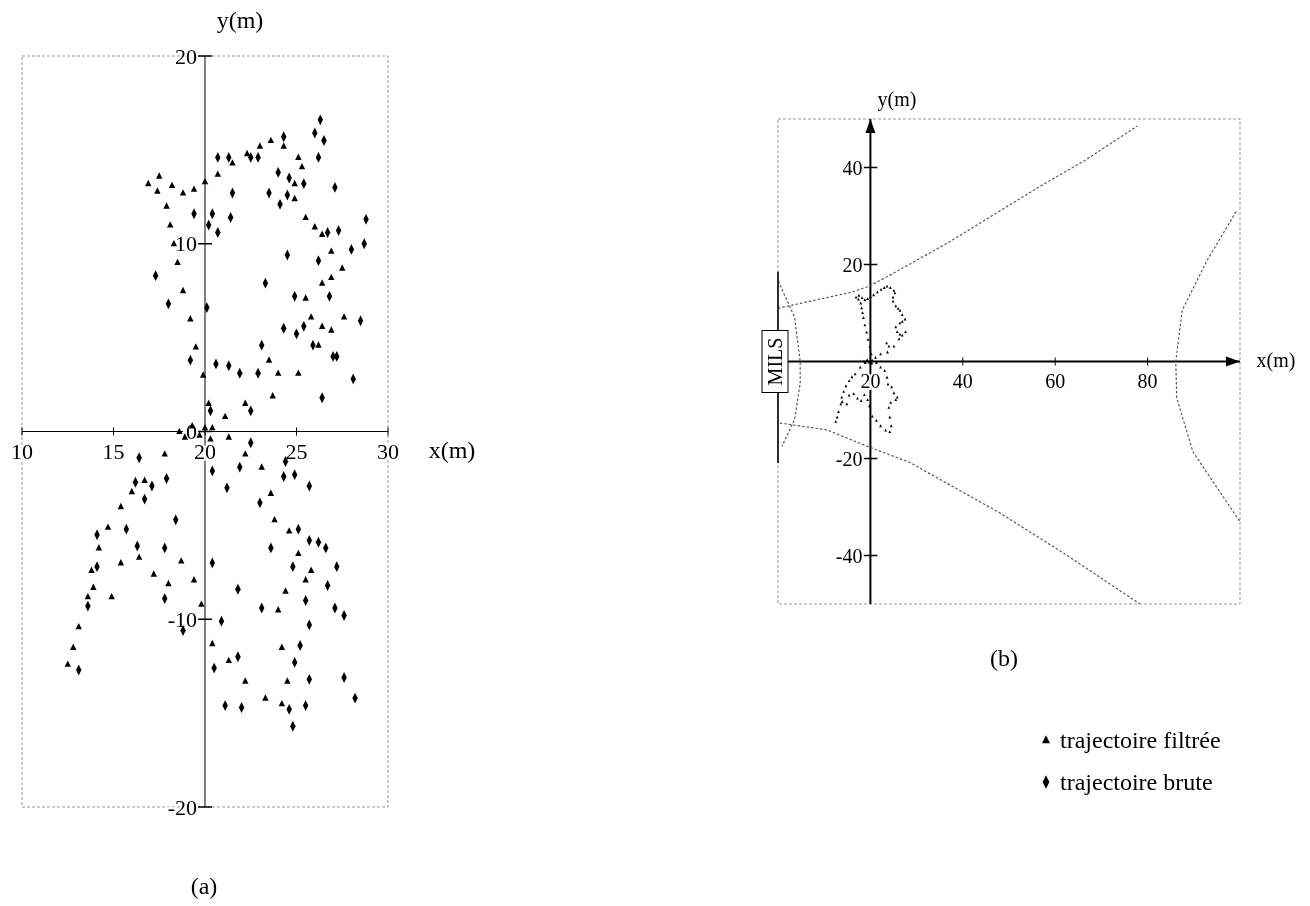 This screenshot has height=906, width=1310. What do you see at coordinates (182, 619) in the screenshot?
I see `y-tick-label: -10` at bounding box center [182, 619].